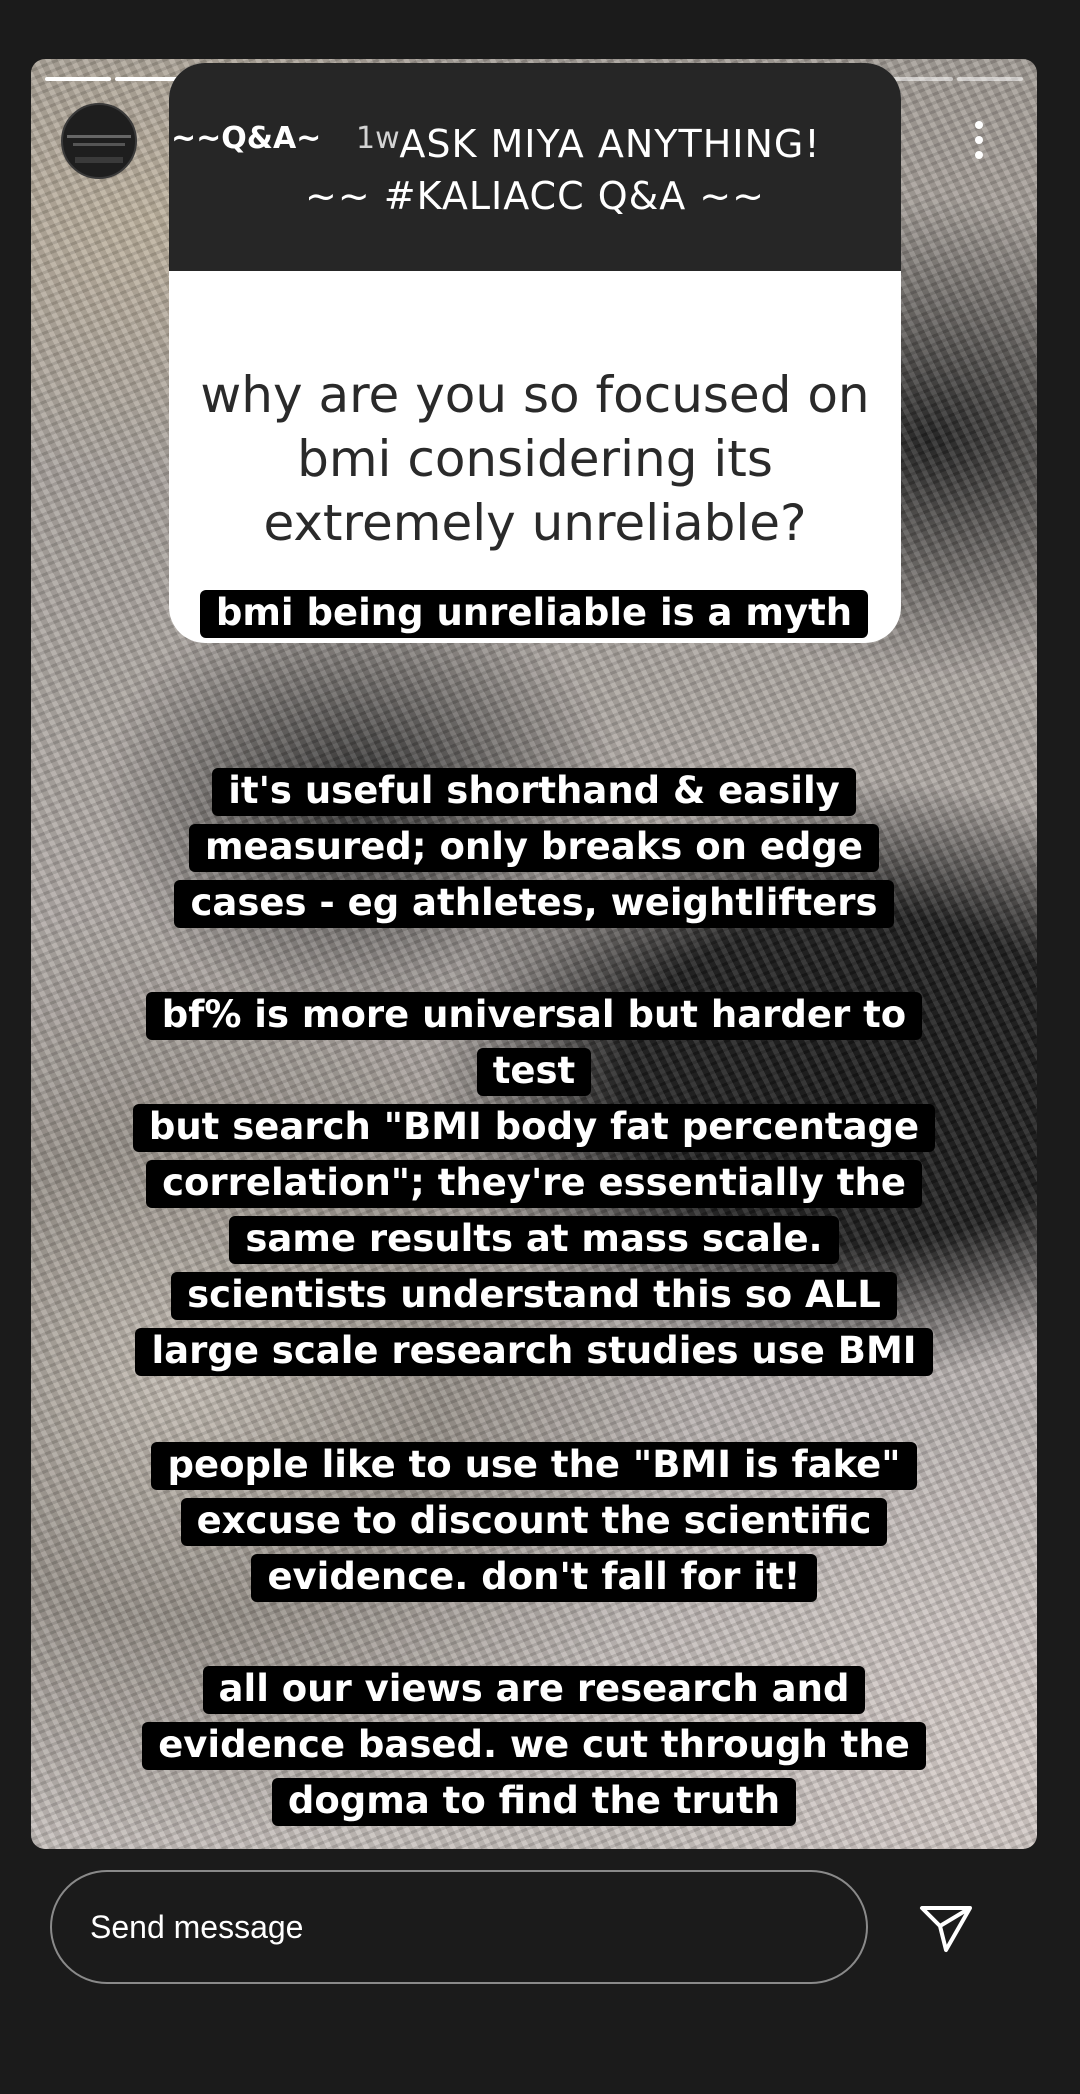  What do you see at coordinates (534, 791) in the screenshot?
I see `answer-line: it's useful shorthand & easily` at bounding box center [534, 791].